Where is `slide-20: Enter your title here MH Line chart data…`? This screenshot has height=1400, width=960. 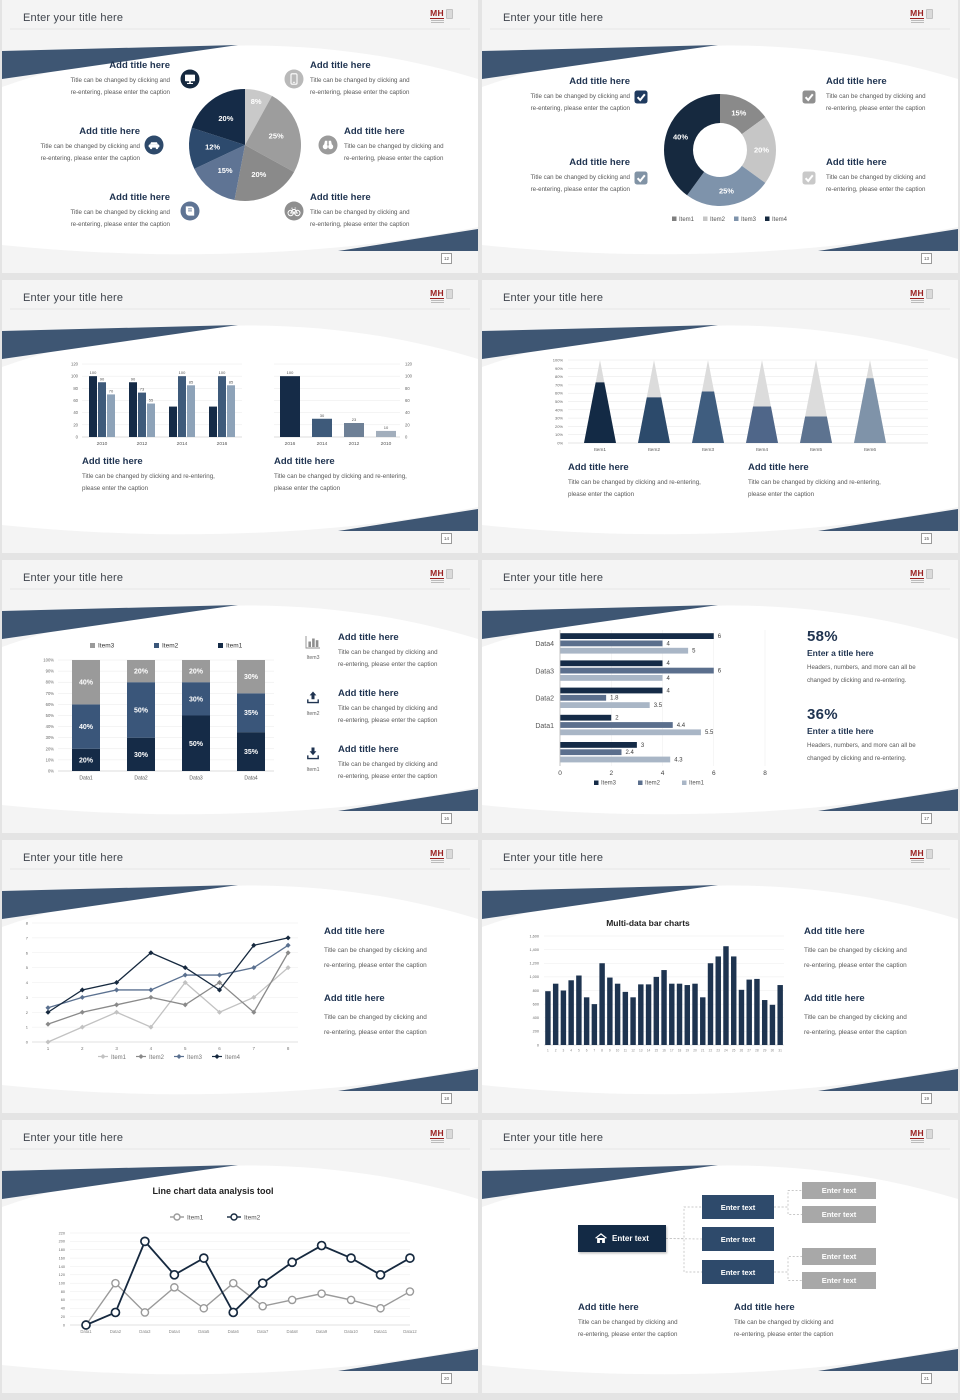 slide-20: Enter your title here MH Line chart data… is located at coordinates (240, 1256).